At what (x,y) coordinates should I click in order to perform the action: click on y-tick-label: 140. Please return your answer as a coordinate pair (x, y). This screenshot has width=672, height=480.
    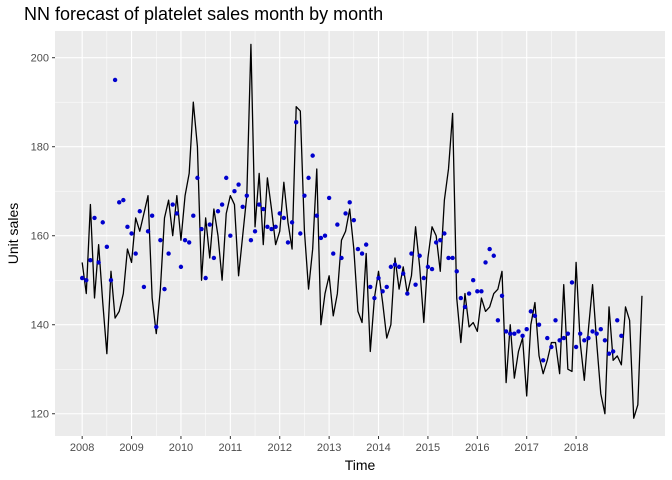
    Looking at the image, I should click on (40, 326).